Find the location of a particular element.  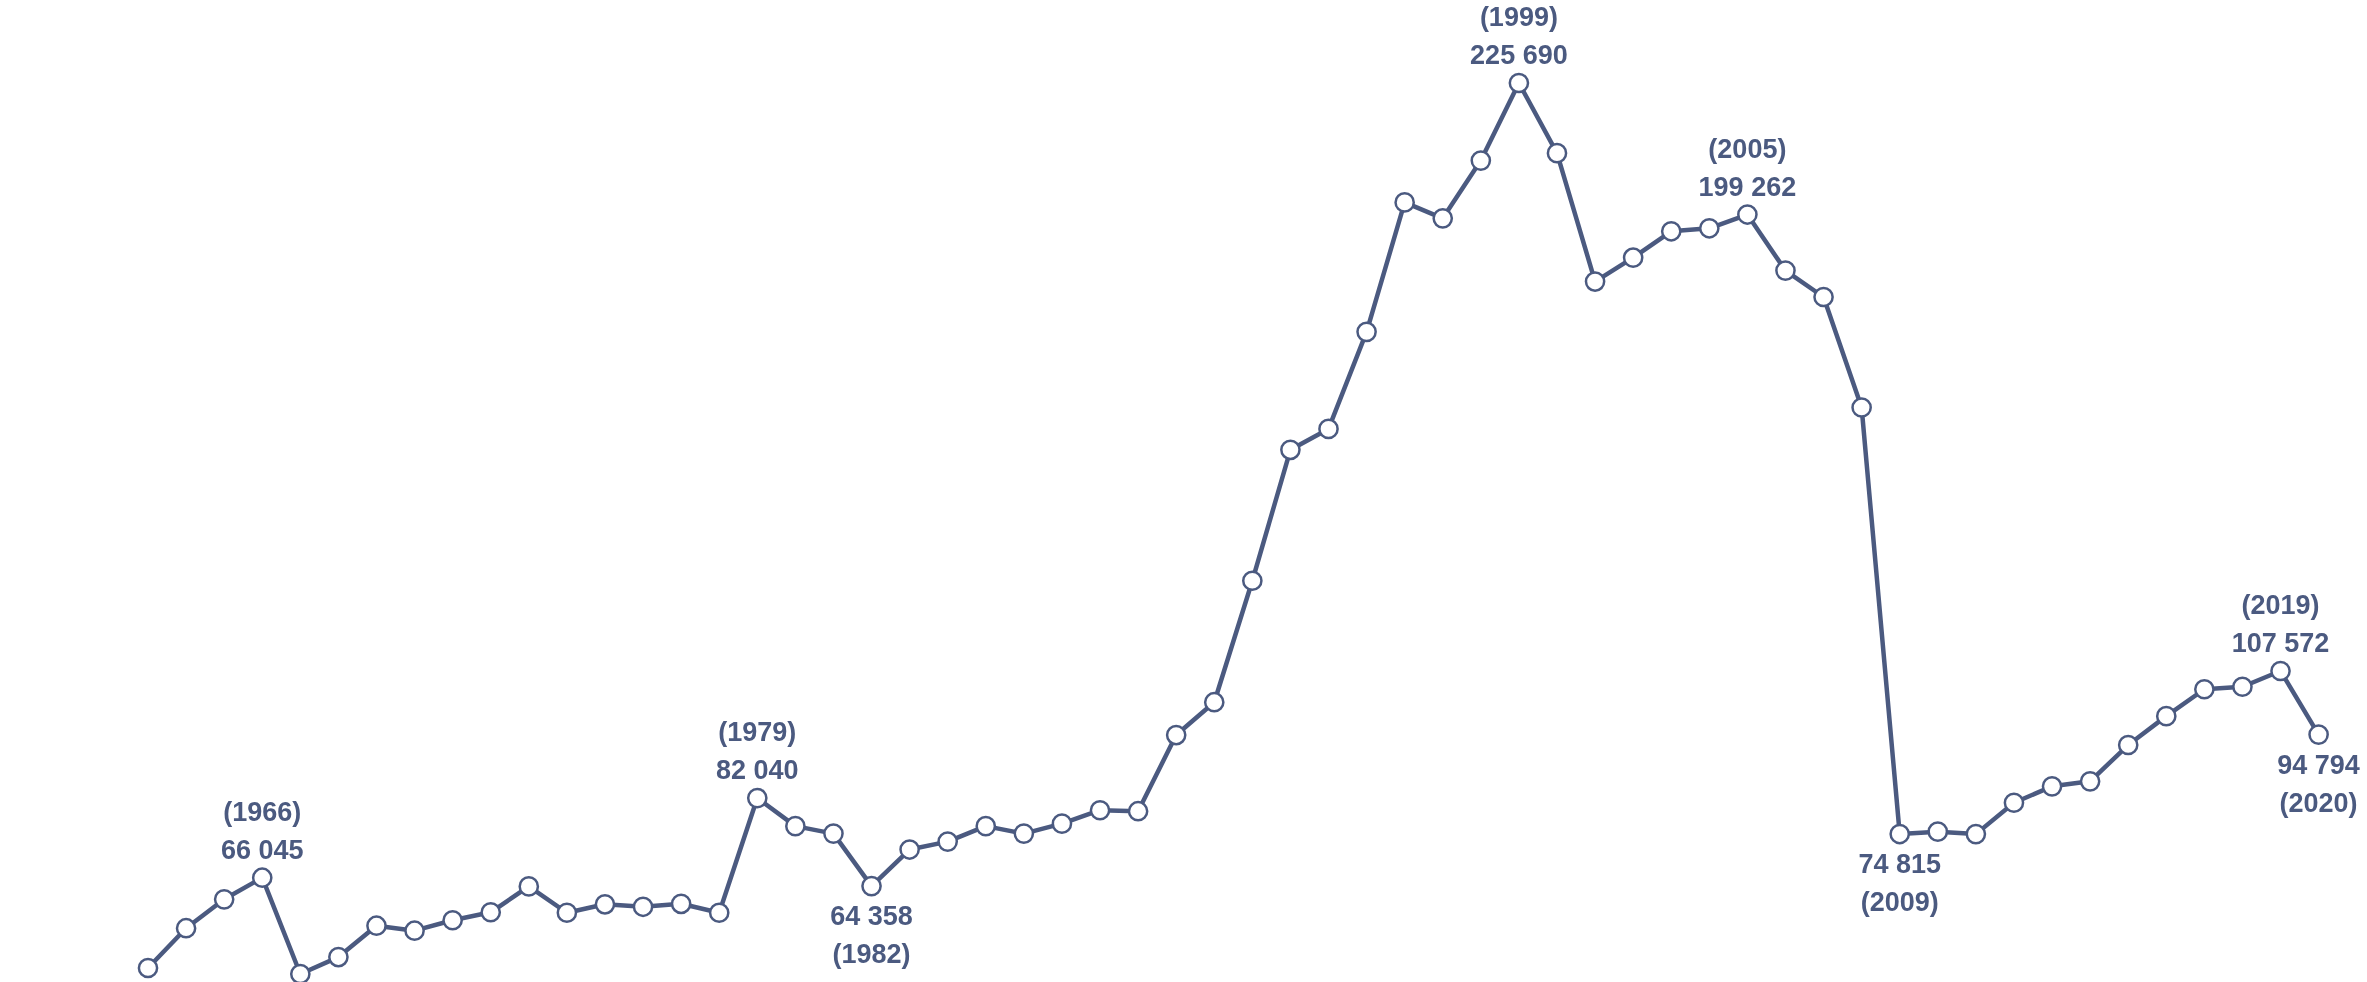

data-label: (2019) 107 572 is located at coordinates (2280, 624).